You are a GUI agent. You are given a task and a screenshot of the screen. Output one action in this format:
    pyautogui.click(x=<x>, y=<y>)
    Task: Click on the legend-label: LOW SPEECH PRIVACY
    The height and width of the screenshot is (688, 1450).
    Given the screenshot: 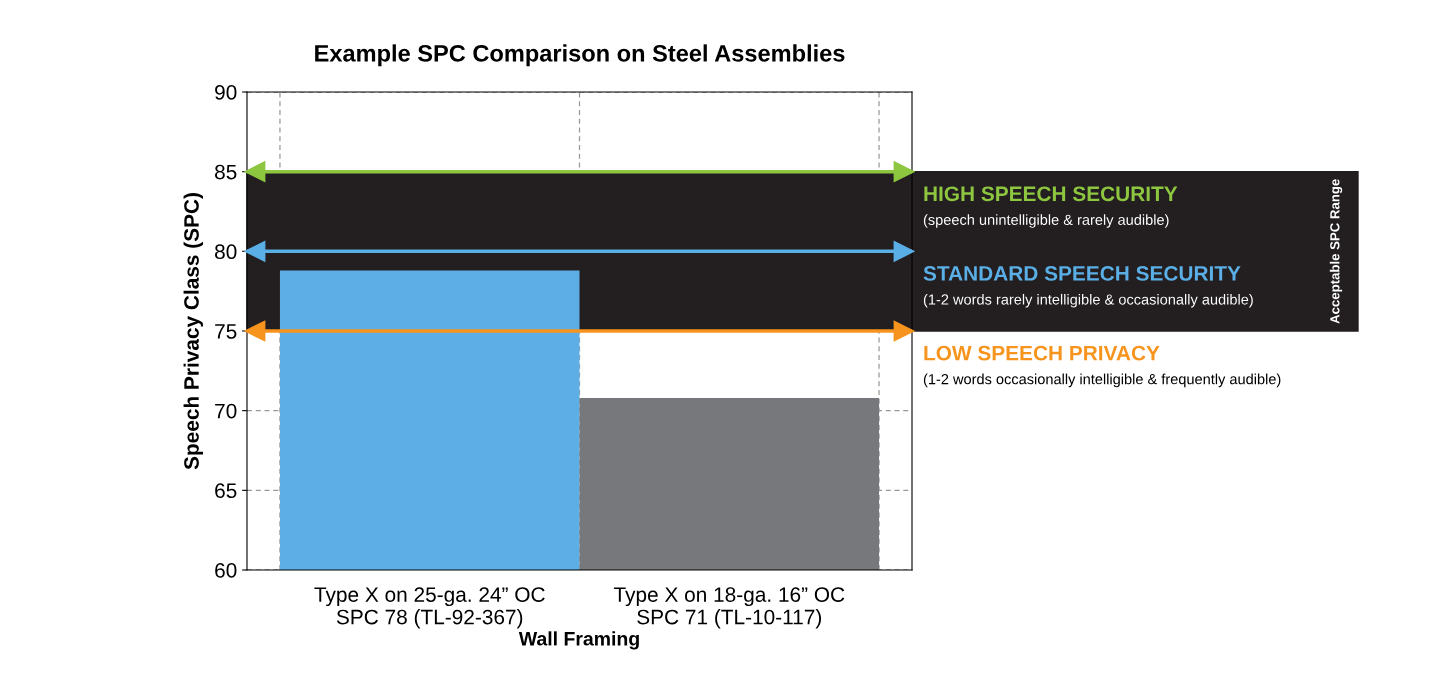 What is the action you would take?
    pyautogui.click(x=1042, y=353)
    